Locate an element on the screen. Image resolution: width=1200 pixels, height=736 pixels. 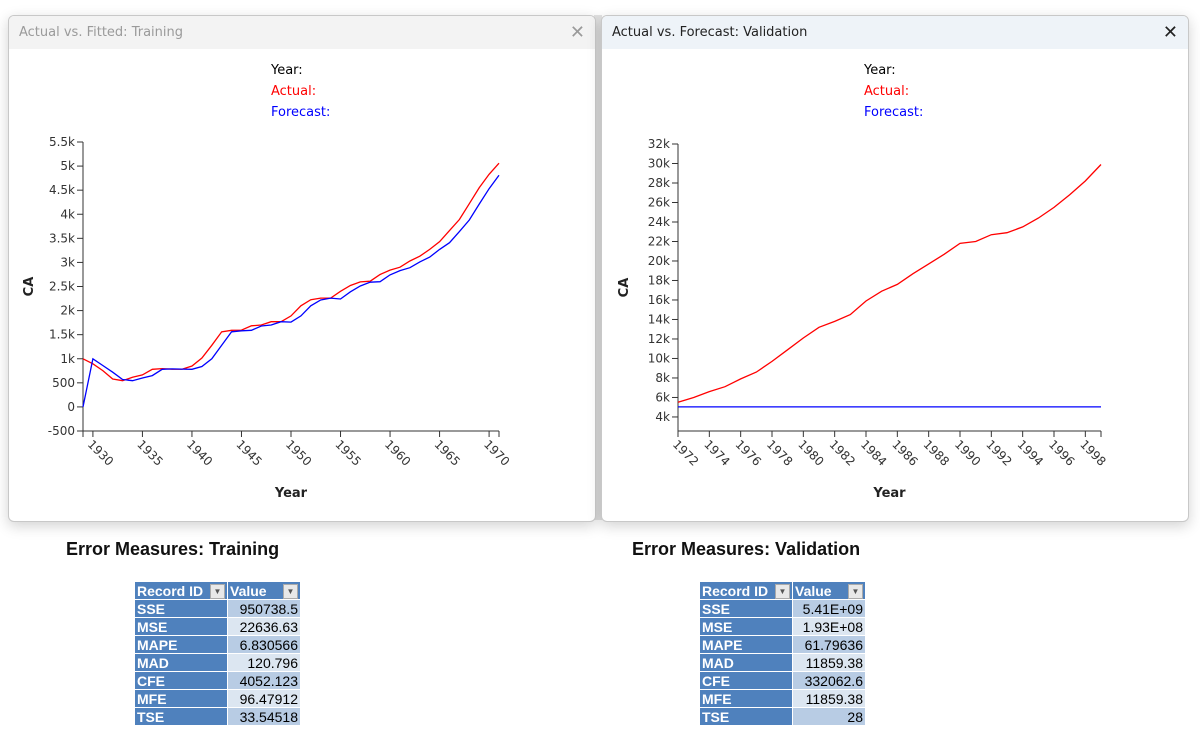
x-tick-label: 1955 is located at coordinates (347, 452).